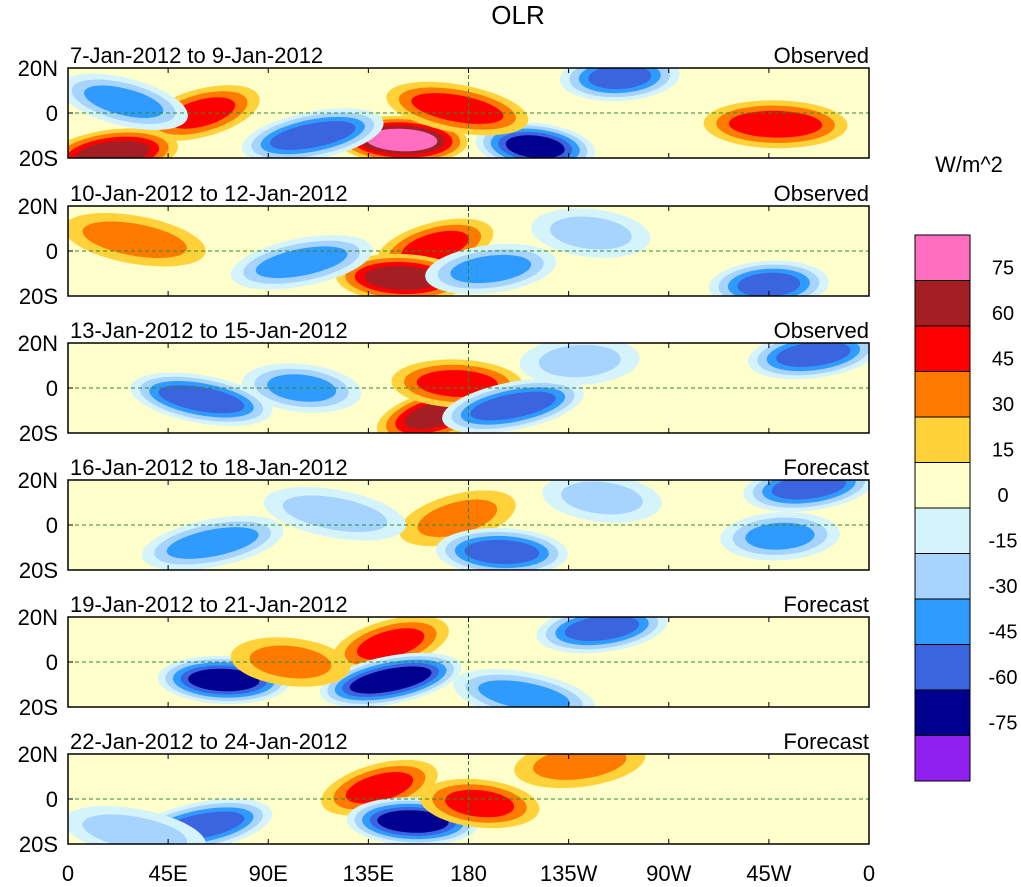 This screenshot has width=1021, height=887. I want to click on colorbar-label: -60, so click(1003, 678).